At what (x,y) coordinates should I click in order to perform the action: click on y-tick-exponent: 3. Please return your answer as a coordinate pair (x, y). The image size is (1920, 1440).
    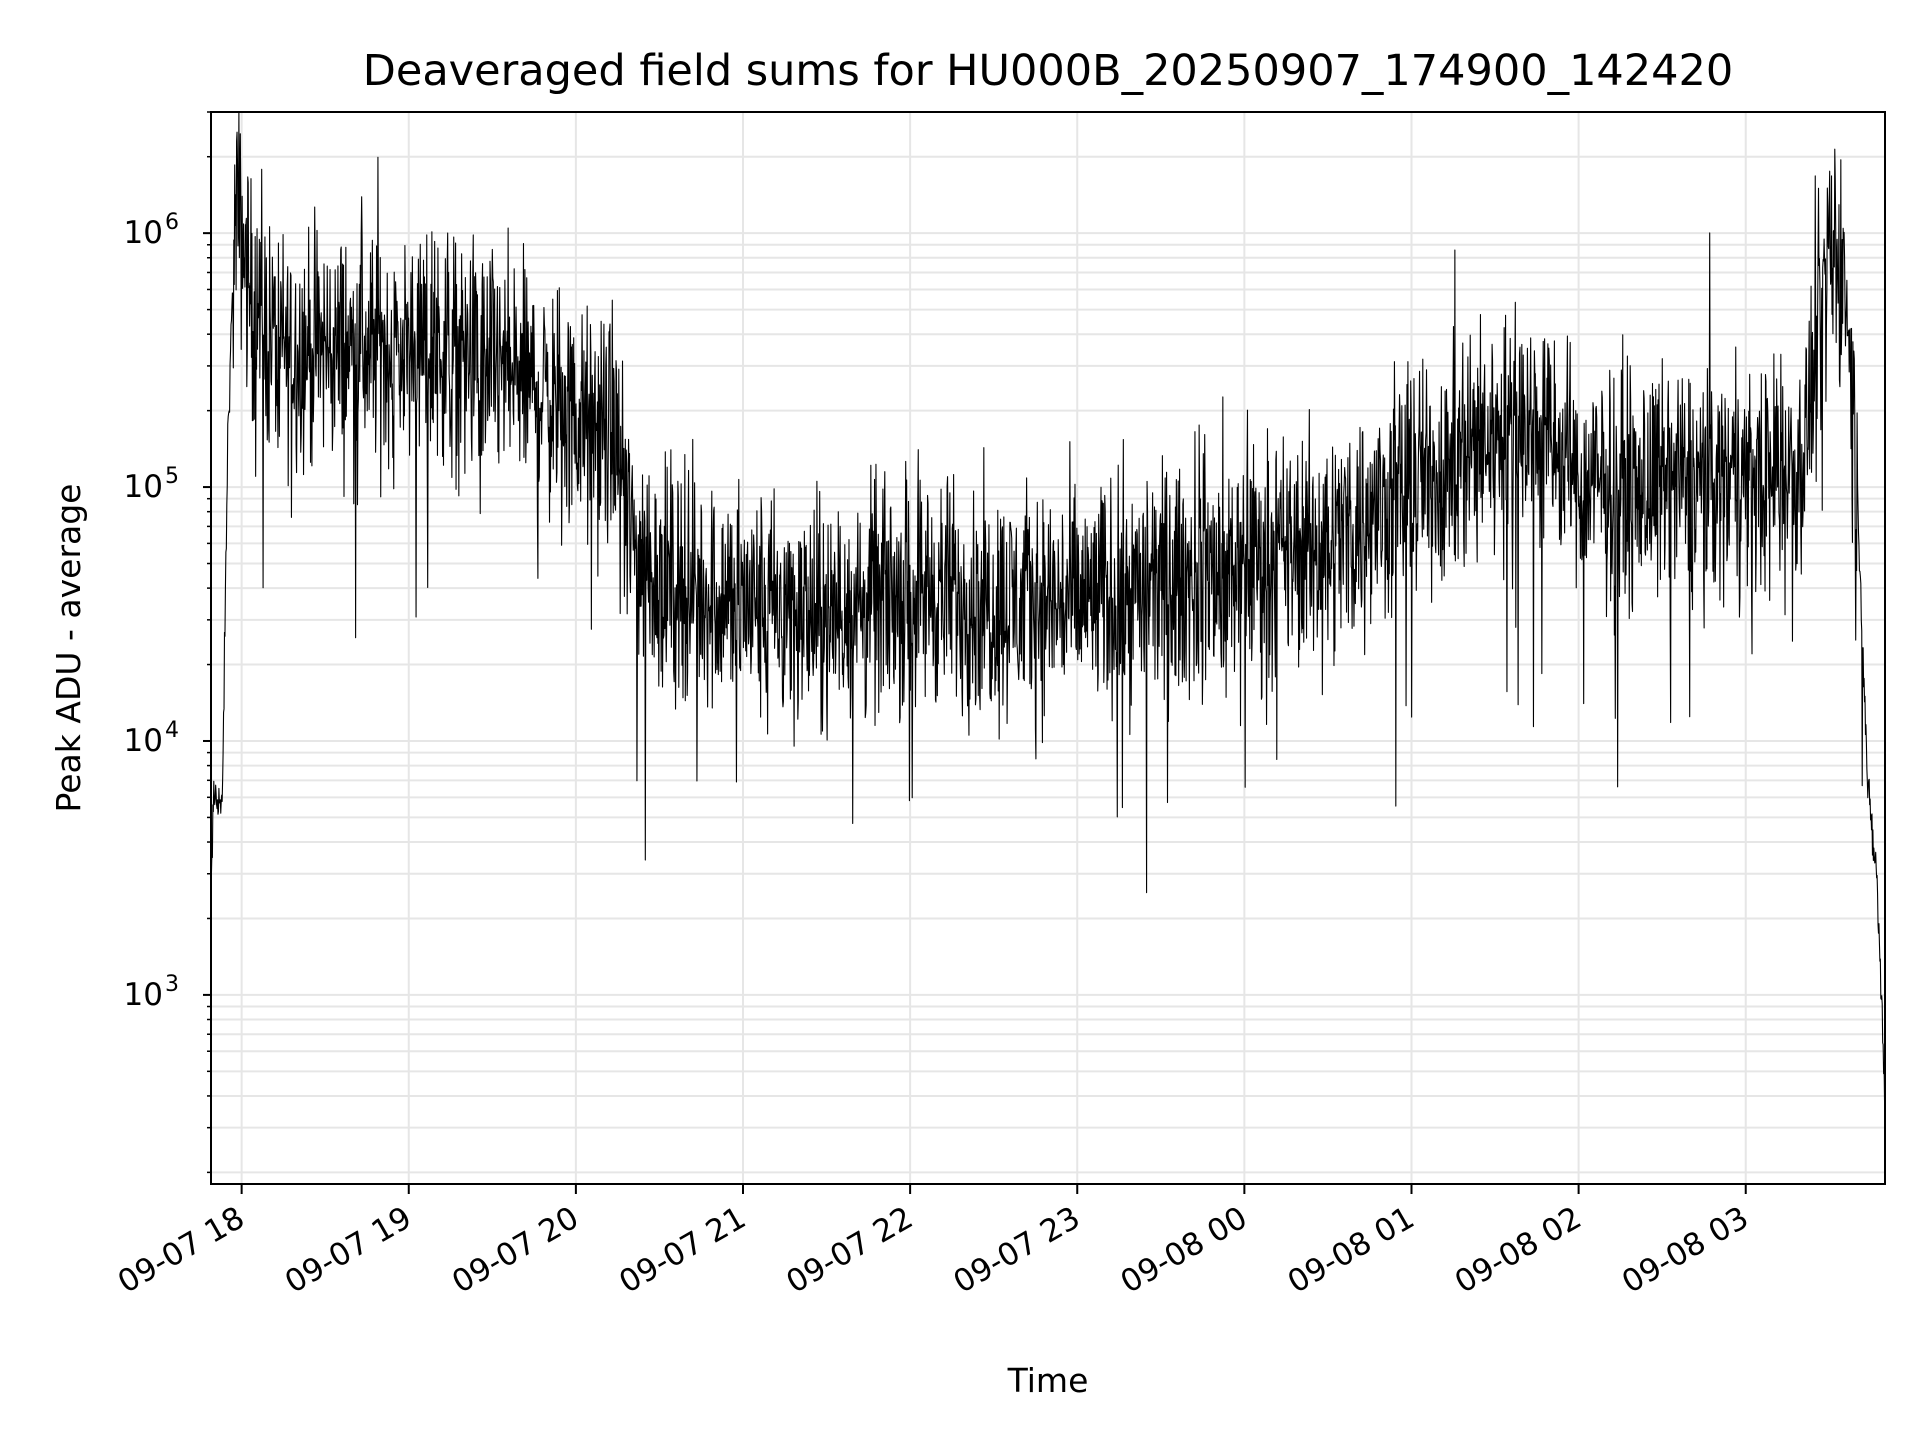
    Looking at the image, I should click on (172, 984).